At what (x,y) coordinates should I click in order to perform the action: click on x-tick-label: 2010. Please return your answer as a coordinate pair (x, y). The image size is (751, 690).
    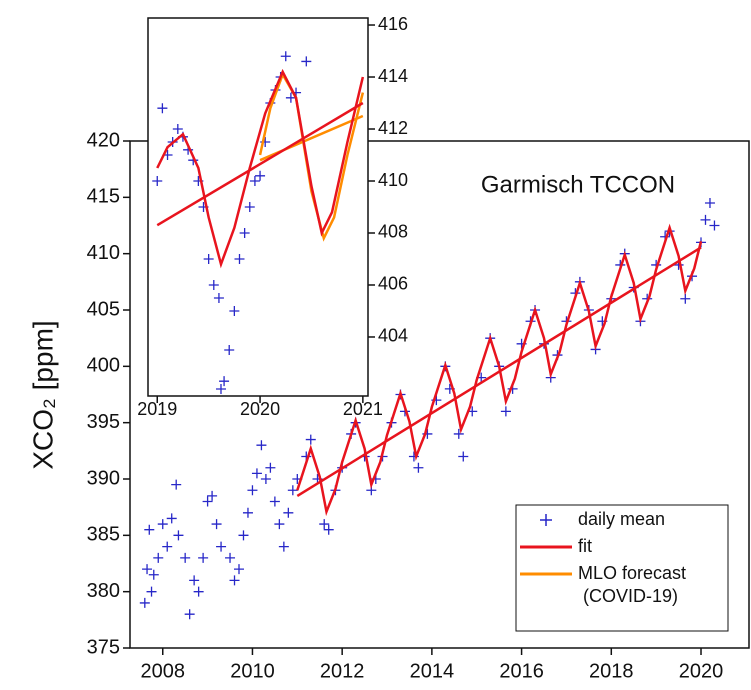
    Looking at the image, I should click on (252, 671).